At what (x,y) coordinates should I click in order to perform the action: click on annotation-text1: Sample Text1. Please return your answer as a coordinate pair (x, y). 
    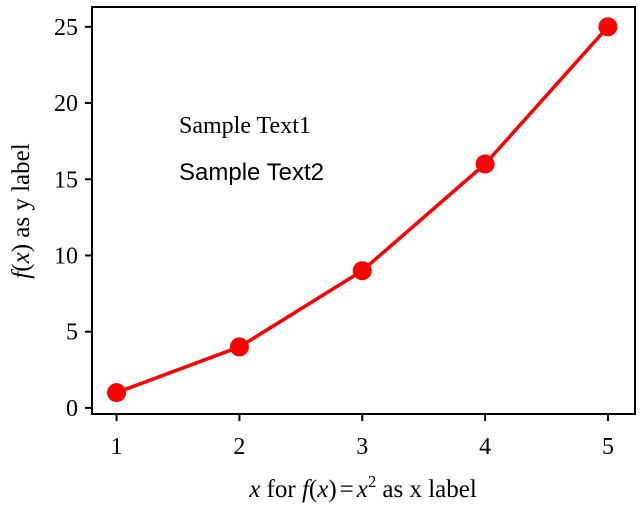
    Looking at the image, I should click on (245, 126).